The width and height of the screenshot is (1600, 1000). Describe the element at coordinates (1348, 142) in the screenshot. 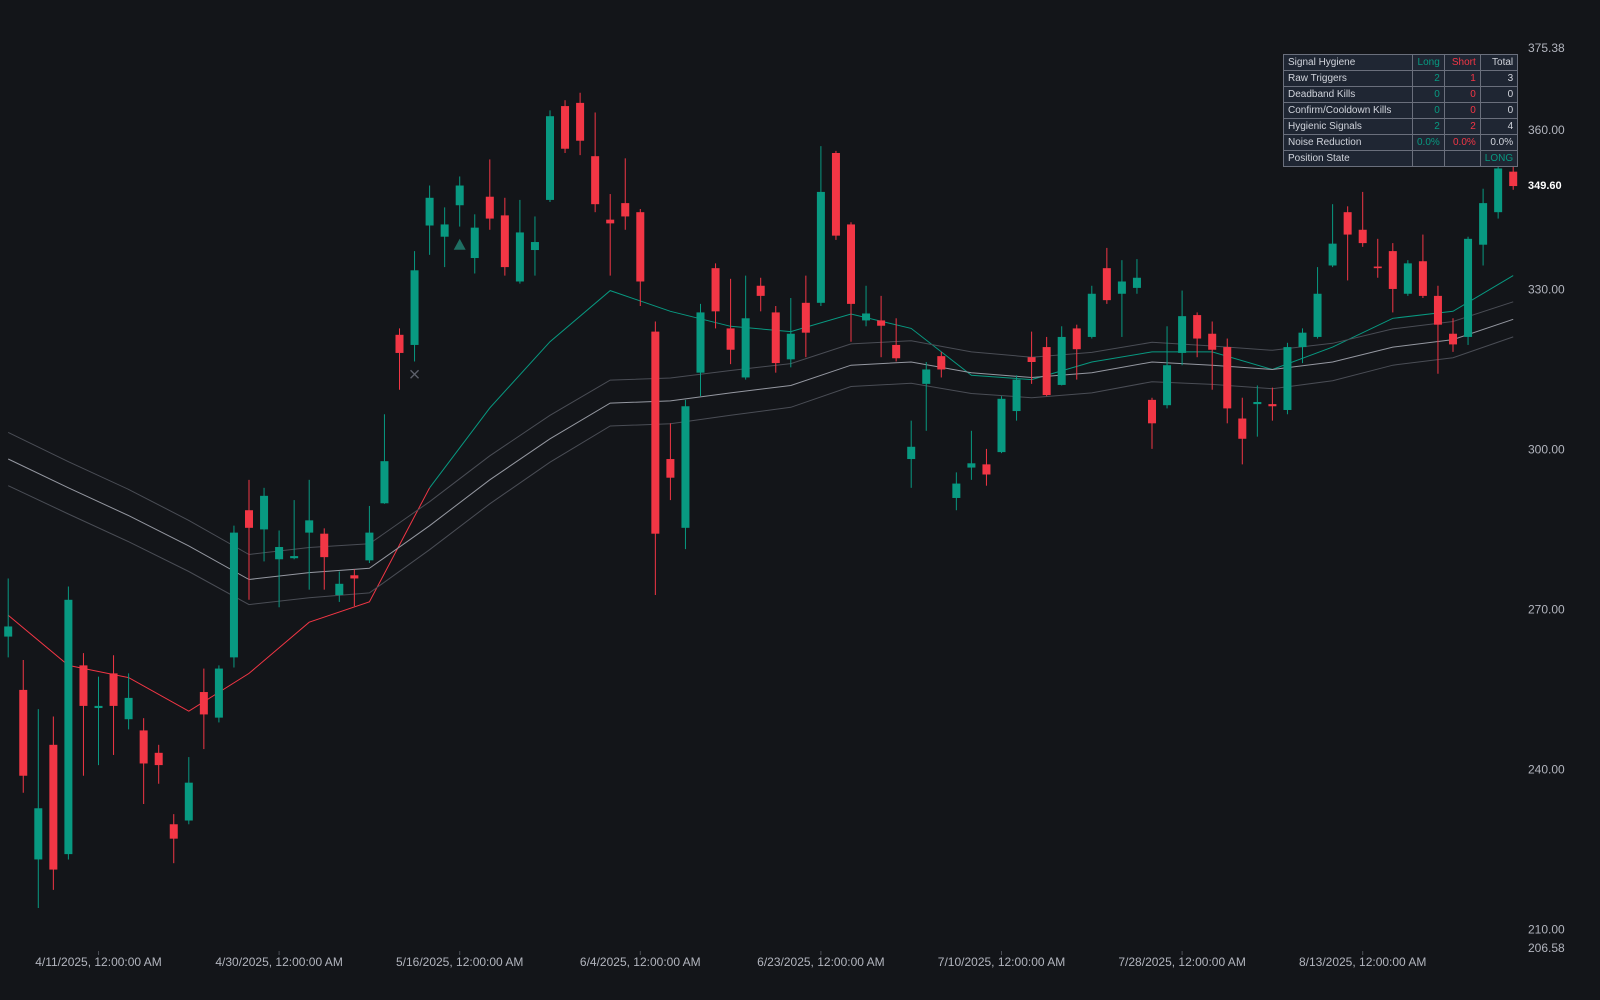

I see `table-cell: Noise Reduction` at that location.